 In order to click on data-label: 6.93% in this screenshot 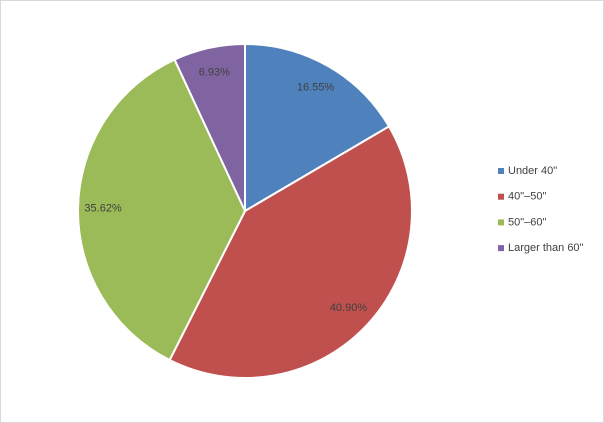, I will do `click(214, 72)`.